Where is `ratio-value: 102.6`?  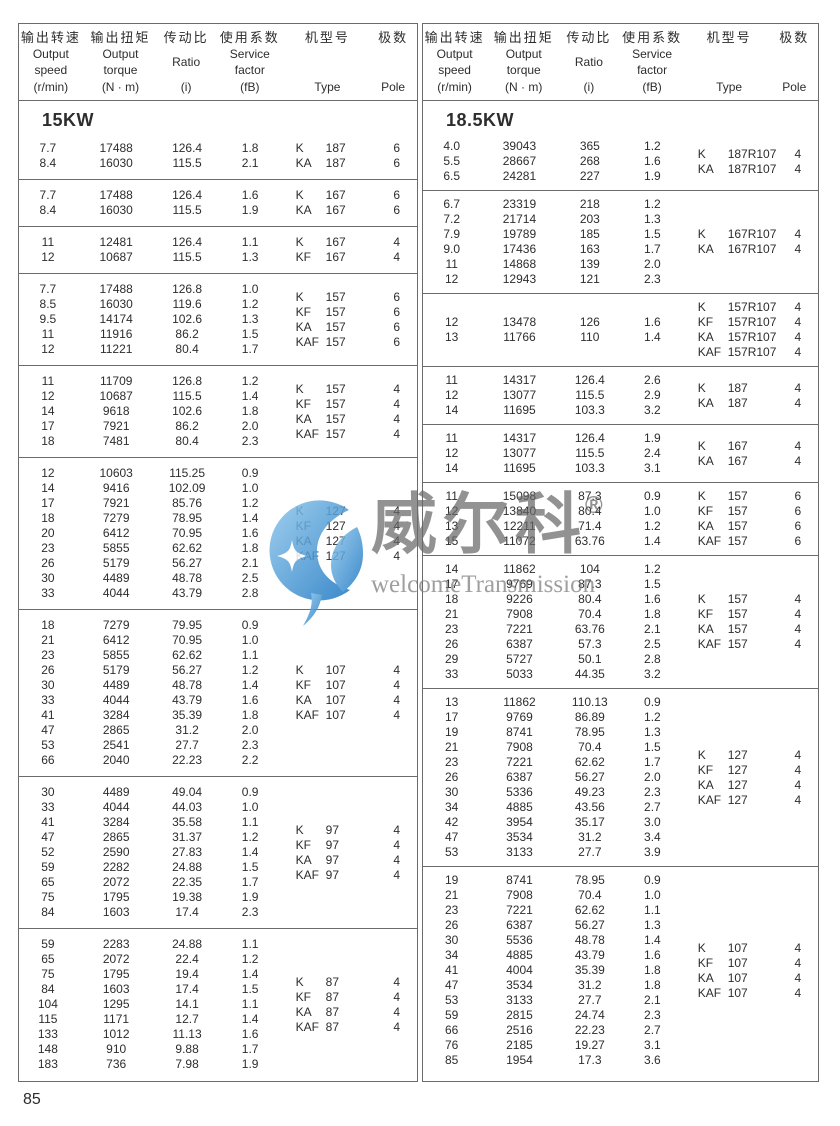
ratio-value: 102.6 is located at coordinates (187, 411).